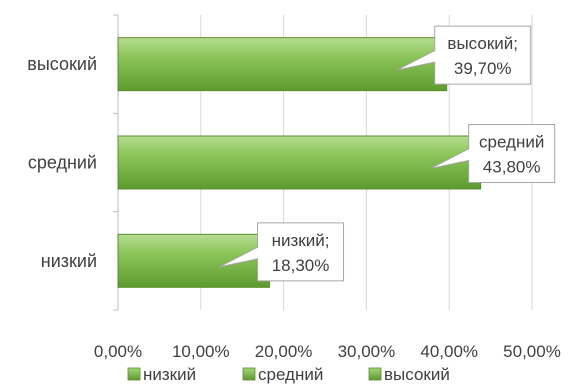 This screenshot has width=569, height=385. Describe the element at coordinates (511, 142) in the screenshot. I see `callout-category: средний` at that location.